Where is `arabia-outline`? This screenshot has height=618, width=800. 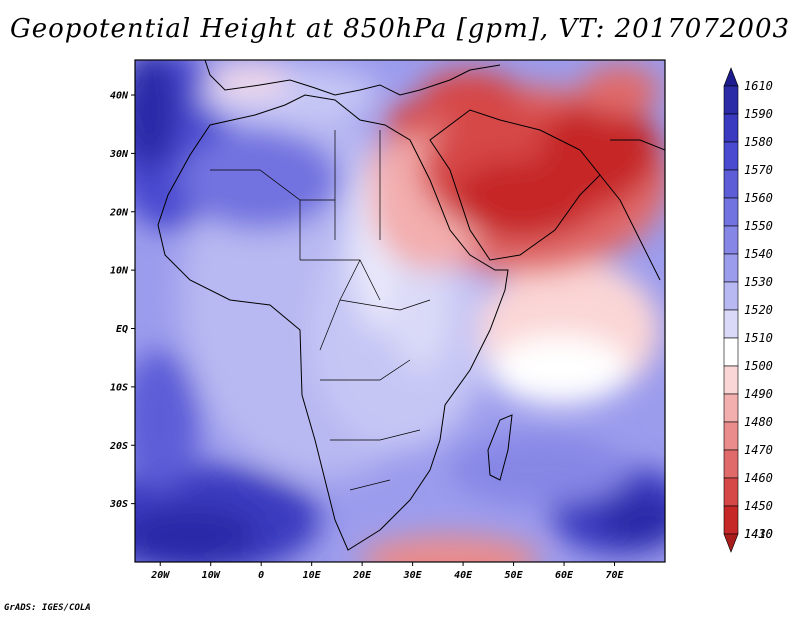 arabia-outline is located at coordinates (515, 185).